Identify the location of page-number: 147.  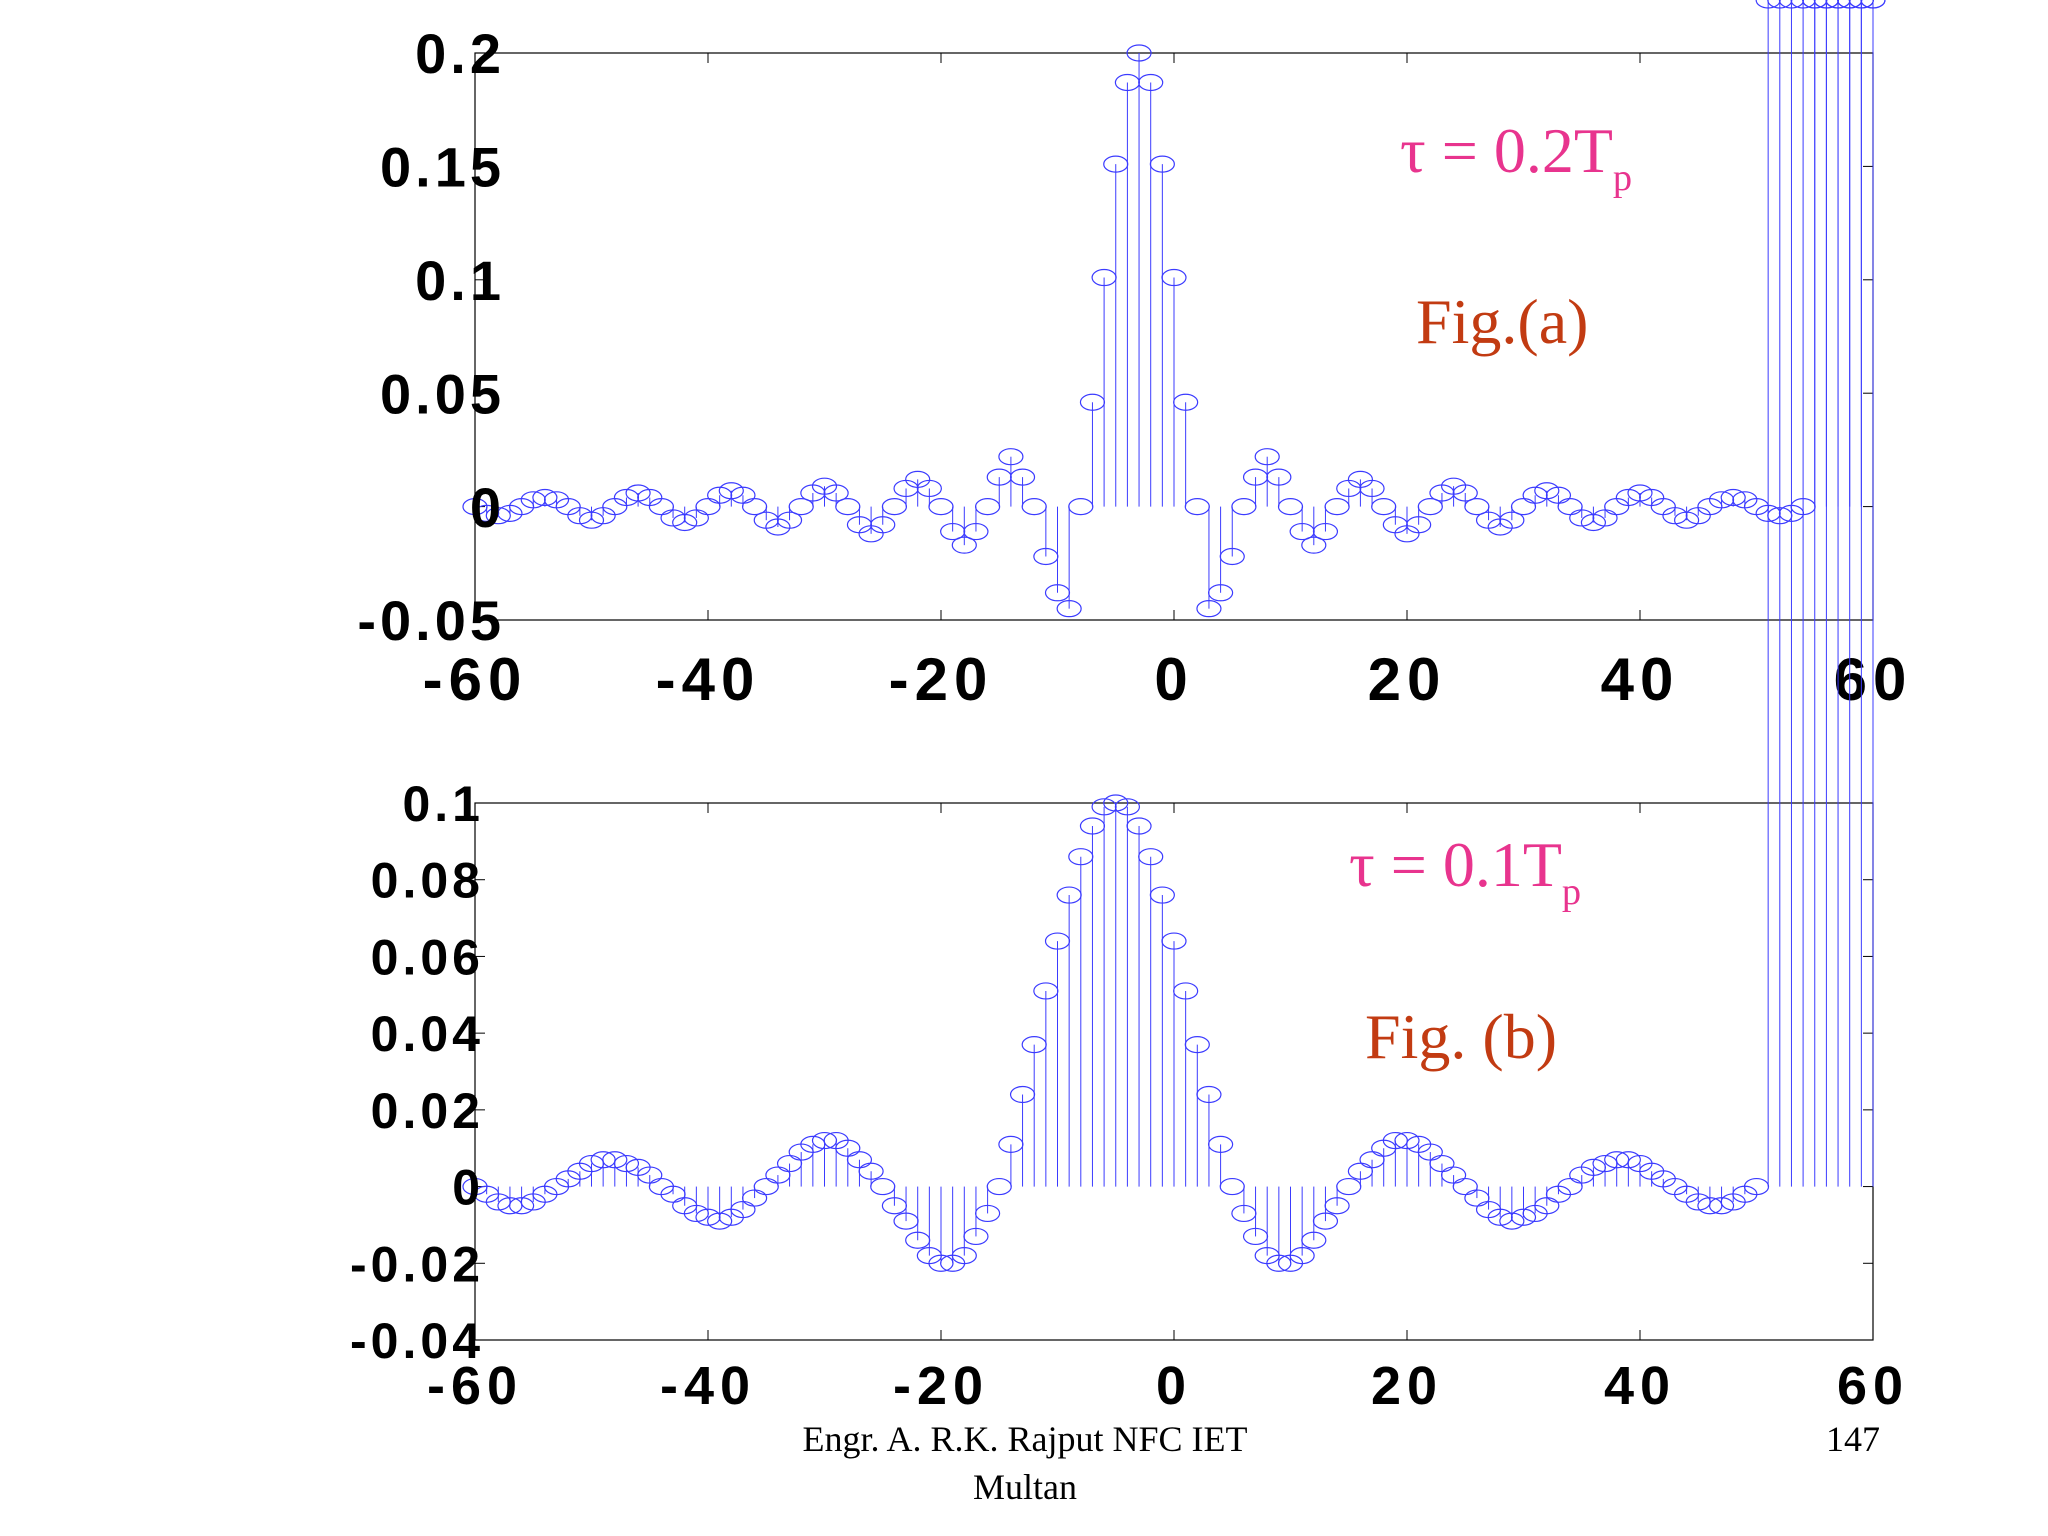
(1853, 1439).